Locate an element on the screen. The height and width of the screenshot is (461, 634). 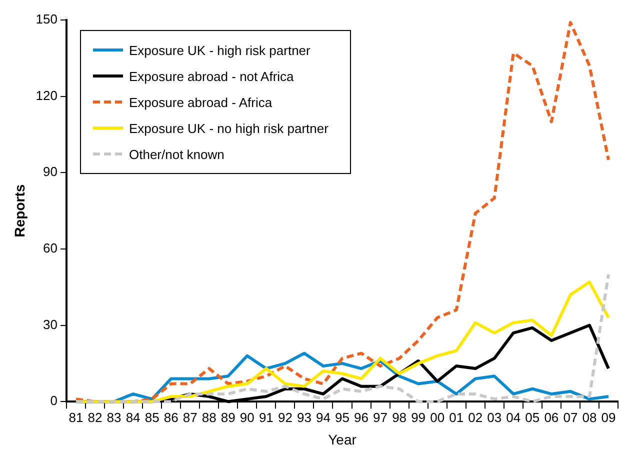
y-tick-label: 0 is located at coordinates (54, 400).